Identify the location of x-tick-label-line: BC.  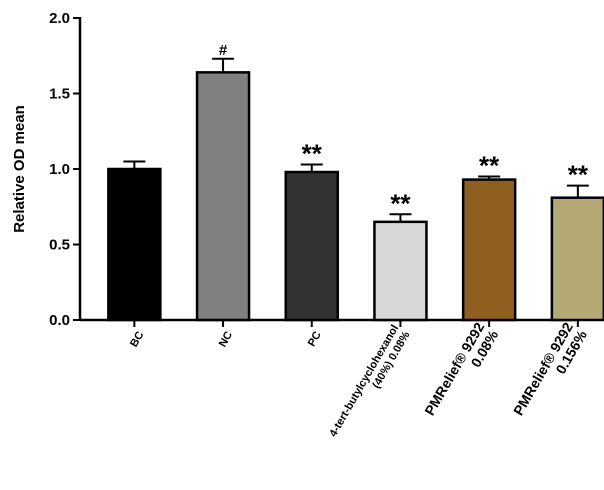
(137, 339).